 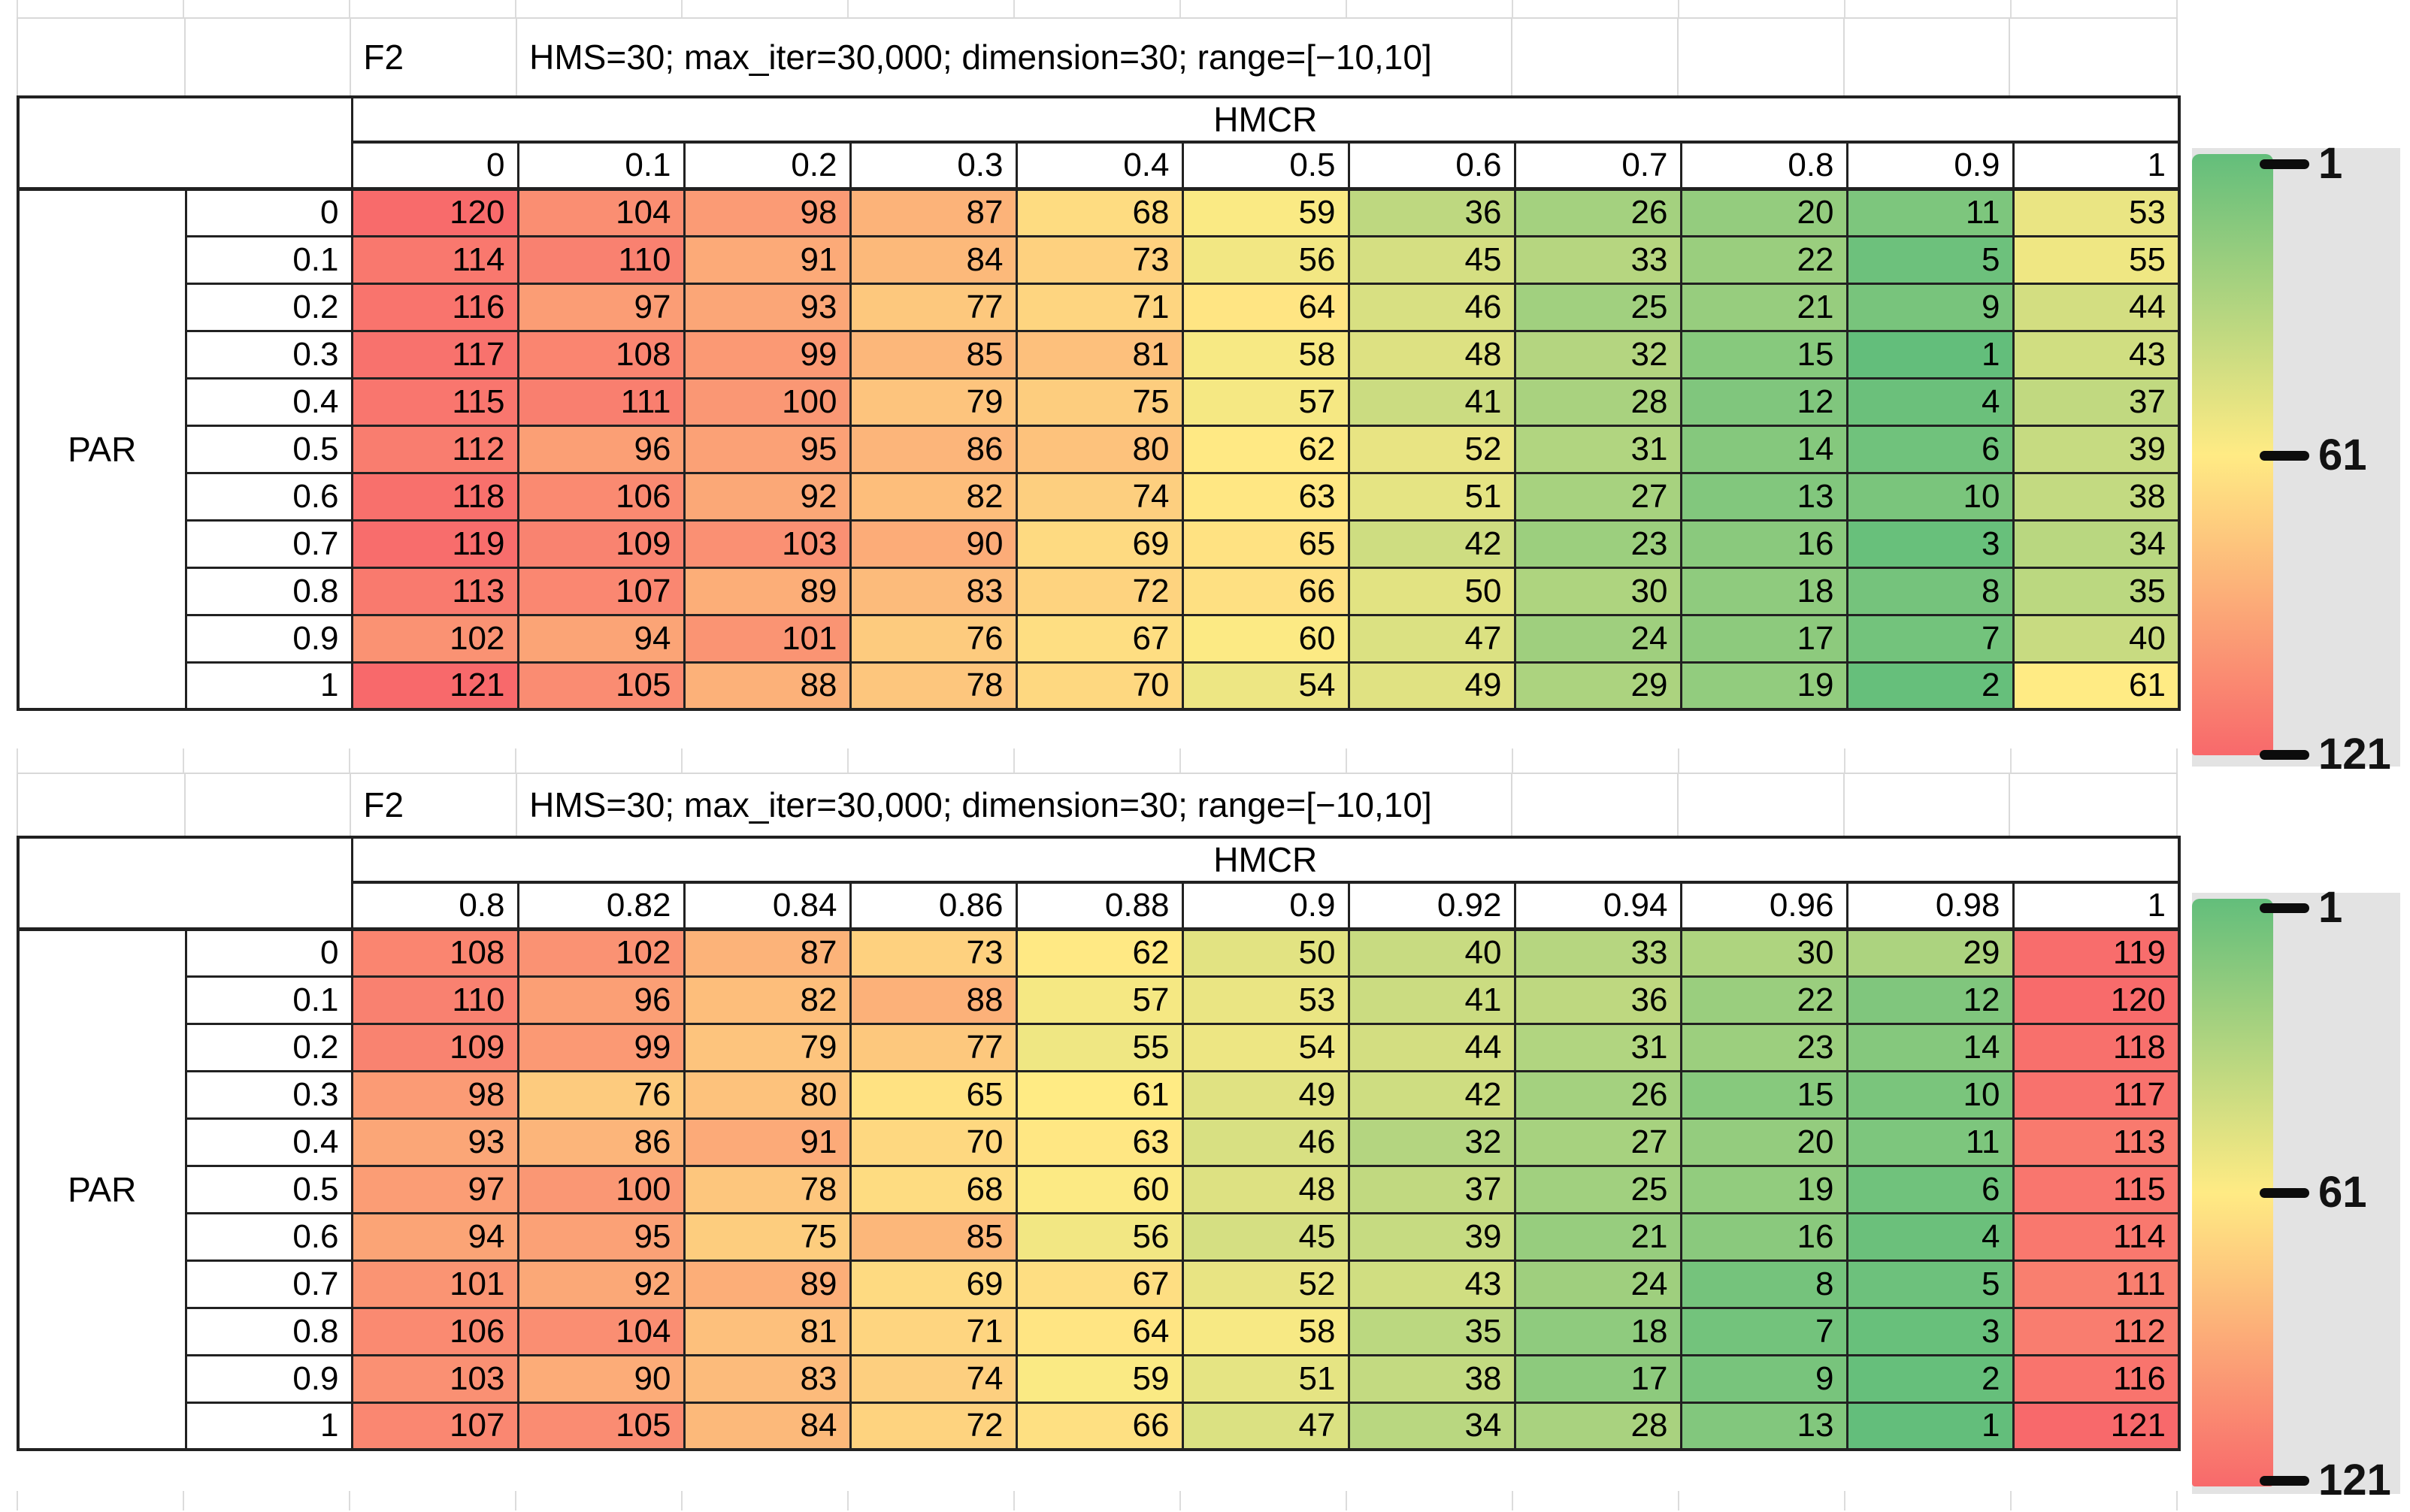 I want to click on par-value-header: 0.9, so click(x=268, y=639).